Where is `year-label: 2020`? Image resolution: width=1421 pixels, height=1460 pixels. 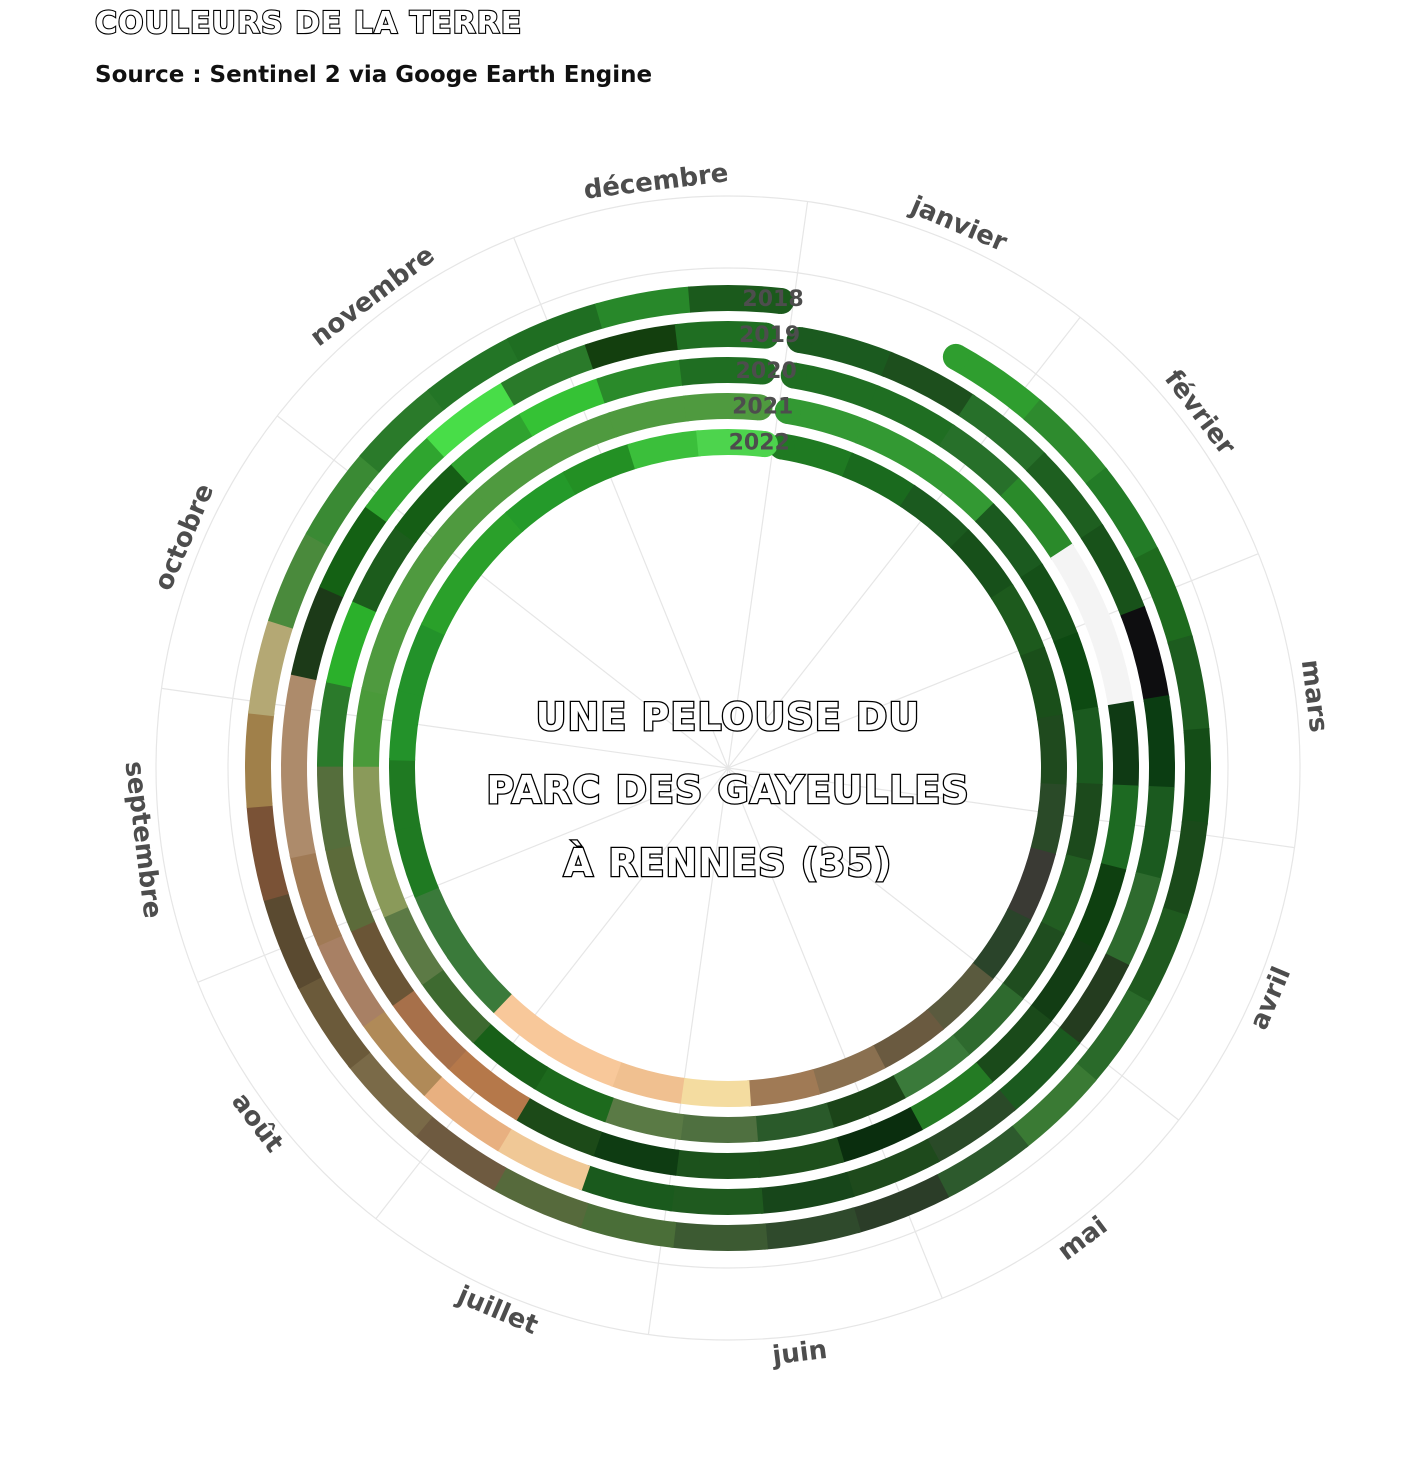 year-label: 2020 is located at coordinates (766, 371).